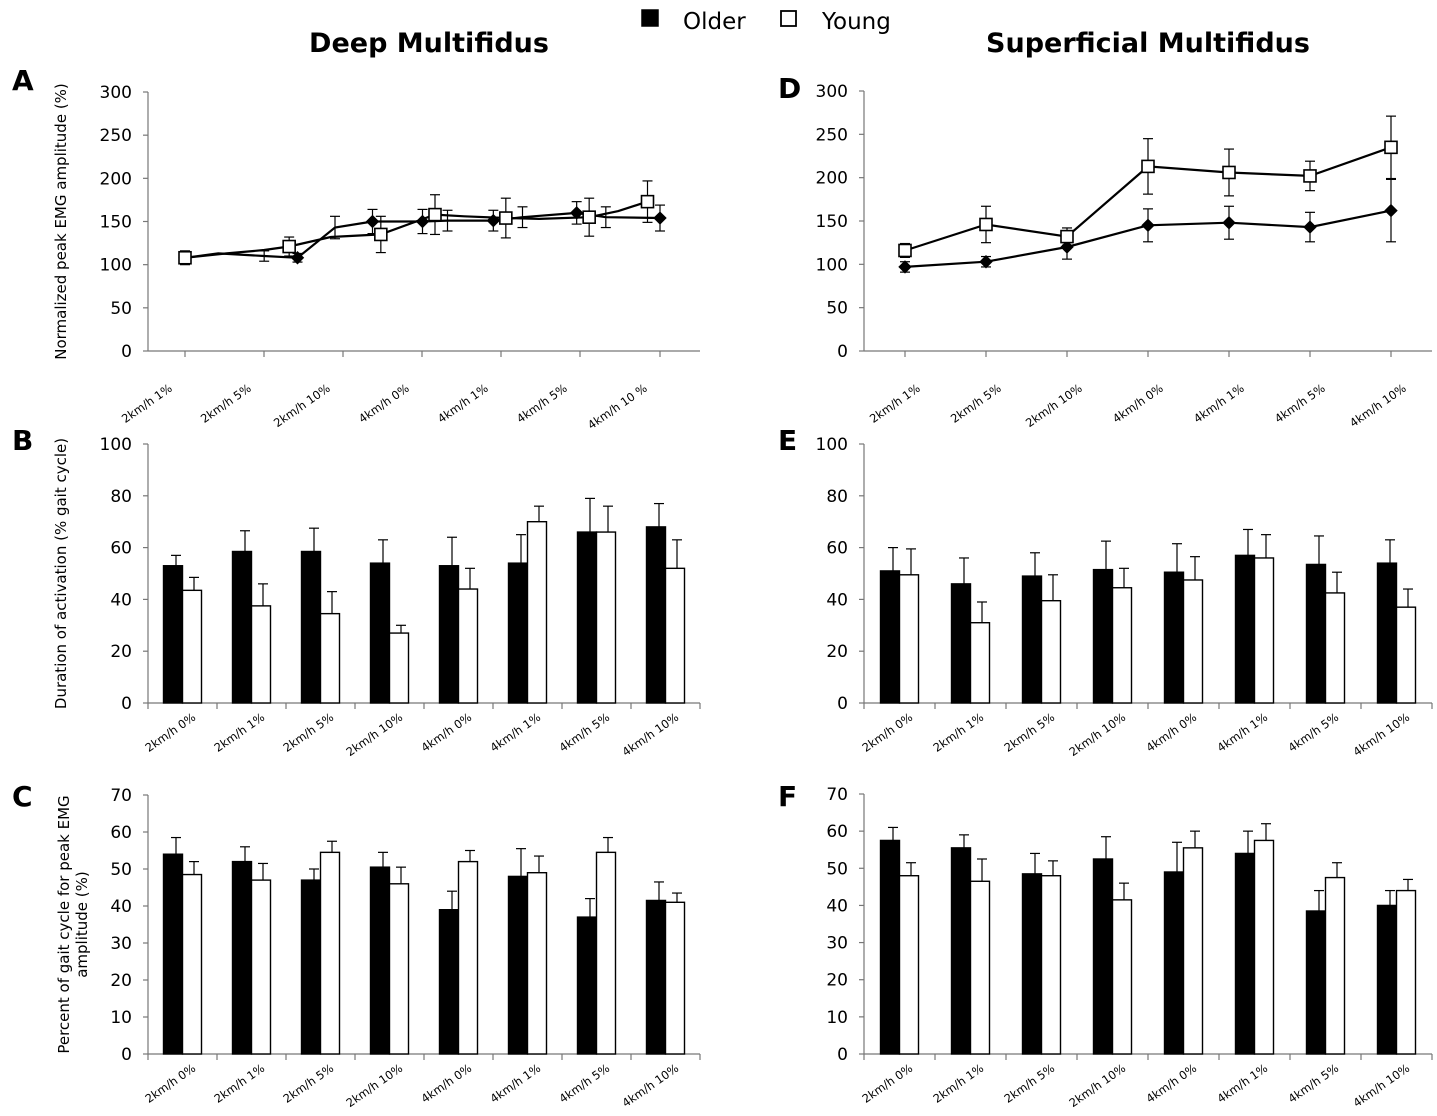 This screenshot has height=1116, width=1437. I want to click on column-title-superficial: Superficial Multifidus, so click(1148, 43).